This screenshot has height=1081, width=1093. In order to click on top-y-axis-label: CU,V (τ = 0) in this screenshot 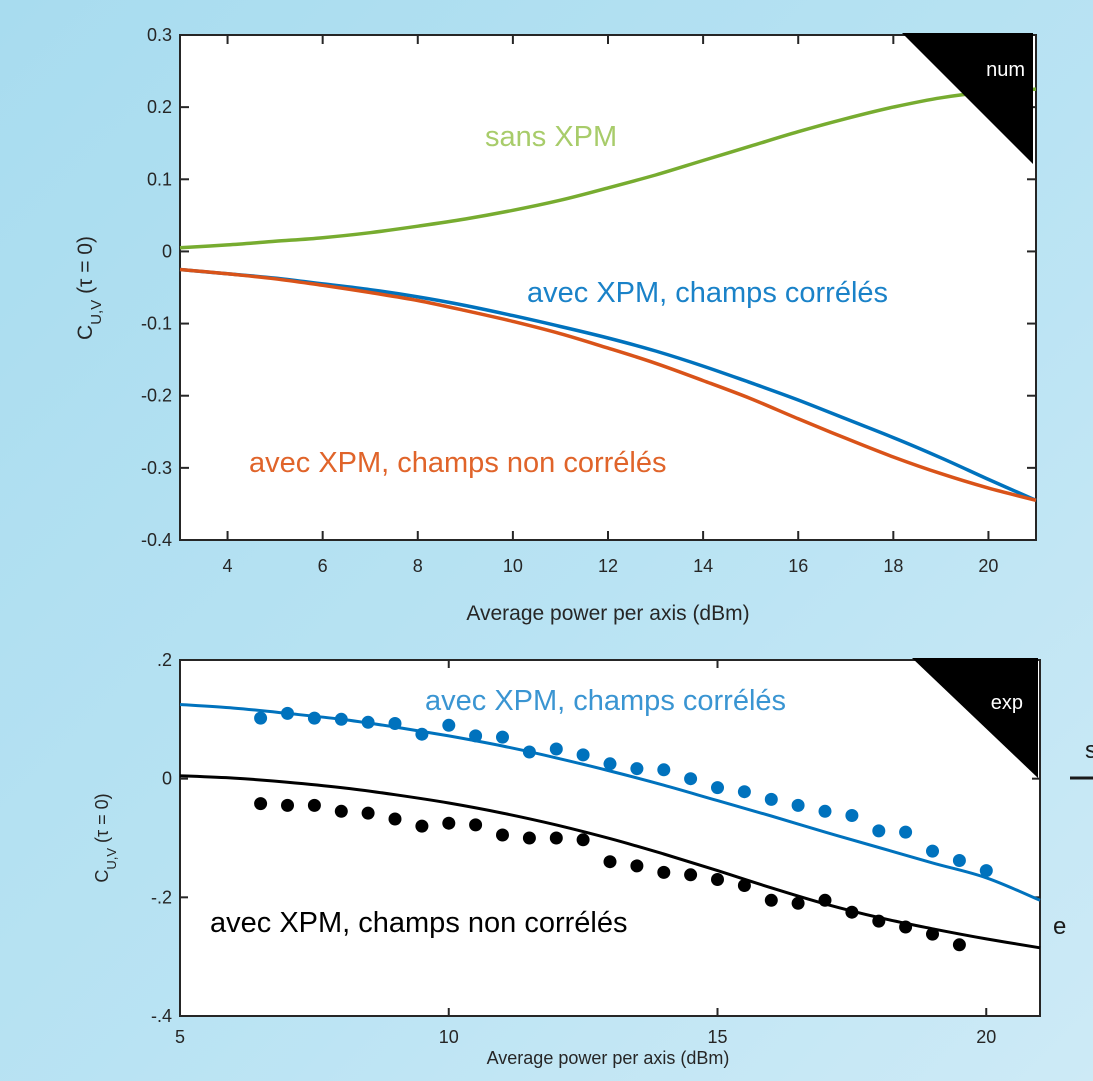, I will do `click(89, 288)`.